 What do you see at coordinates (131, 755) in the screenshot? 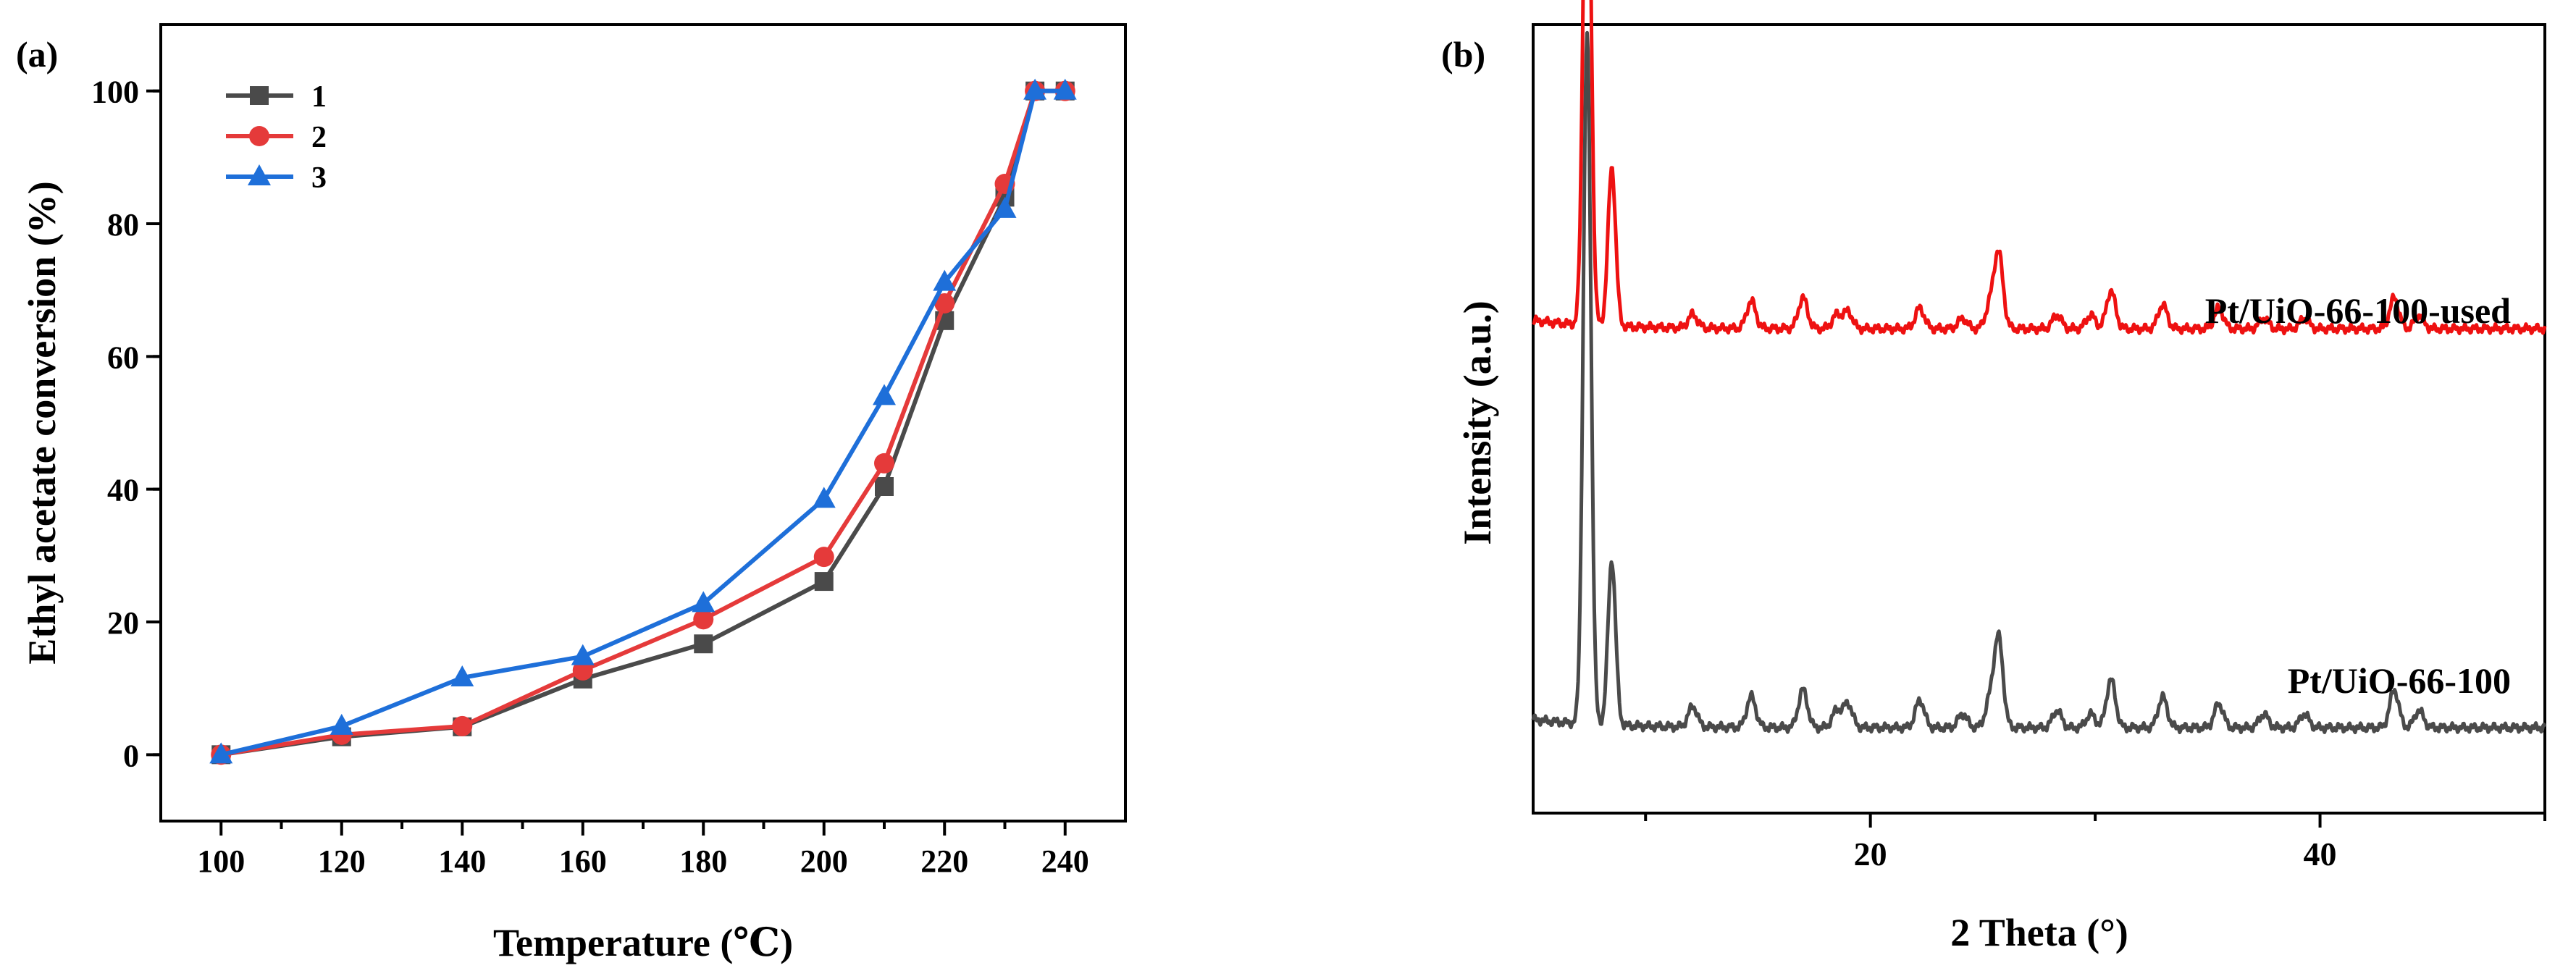
I see `panel-a-y-tick-label: 0` at bounding box center [131, 755].